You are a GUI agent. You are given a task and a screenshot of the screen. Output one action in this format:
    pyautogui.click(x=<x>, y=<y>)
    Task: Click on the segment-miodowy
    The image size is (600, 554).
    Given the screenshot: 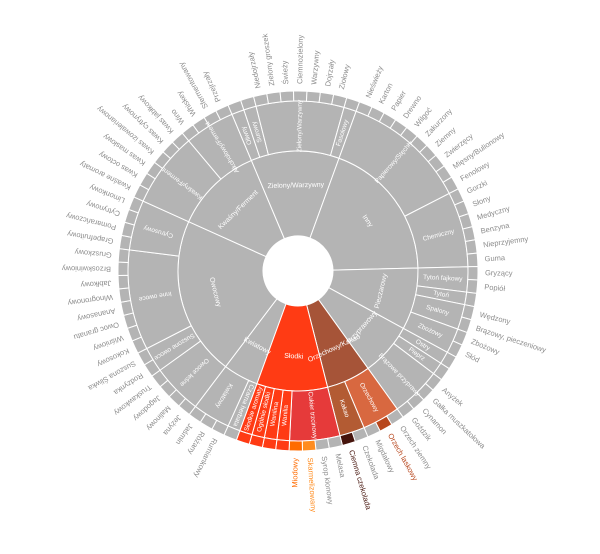 What is the action you would take?
    pyautogui.click(x=296, y=446)
    